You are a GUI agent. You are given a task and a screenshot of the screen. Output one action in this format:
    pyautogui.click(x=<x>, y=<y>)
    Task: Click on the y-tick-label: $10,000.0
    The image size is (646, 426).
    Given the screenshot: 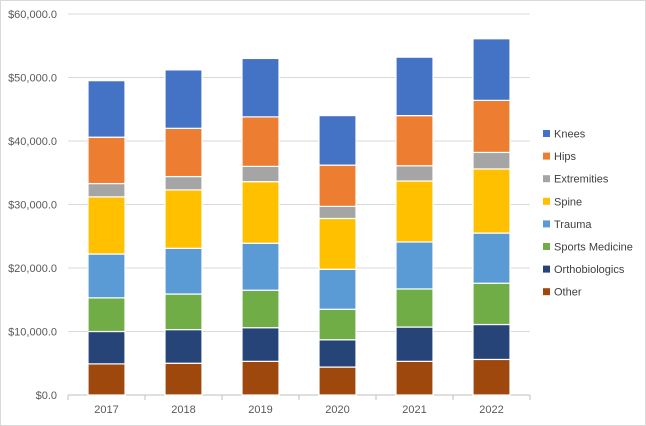 What is the action you would take?
    pyautogui.click(x=32, y=333)
    